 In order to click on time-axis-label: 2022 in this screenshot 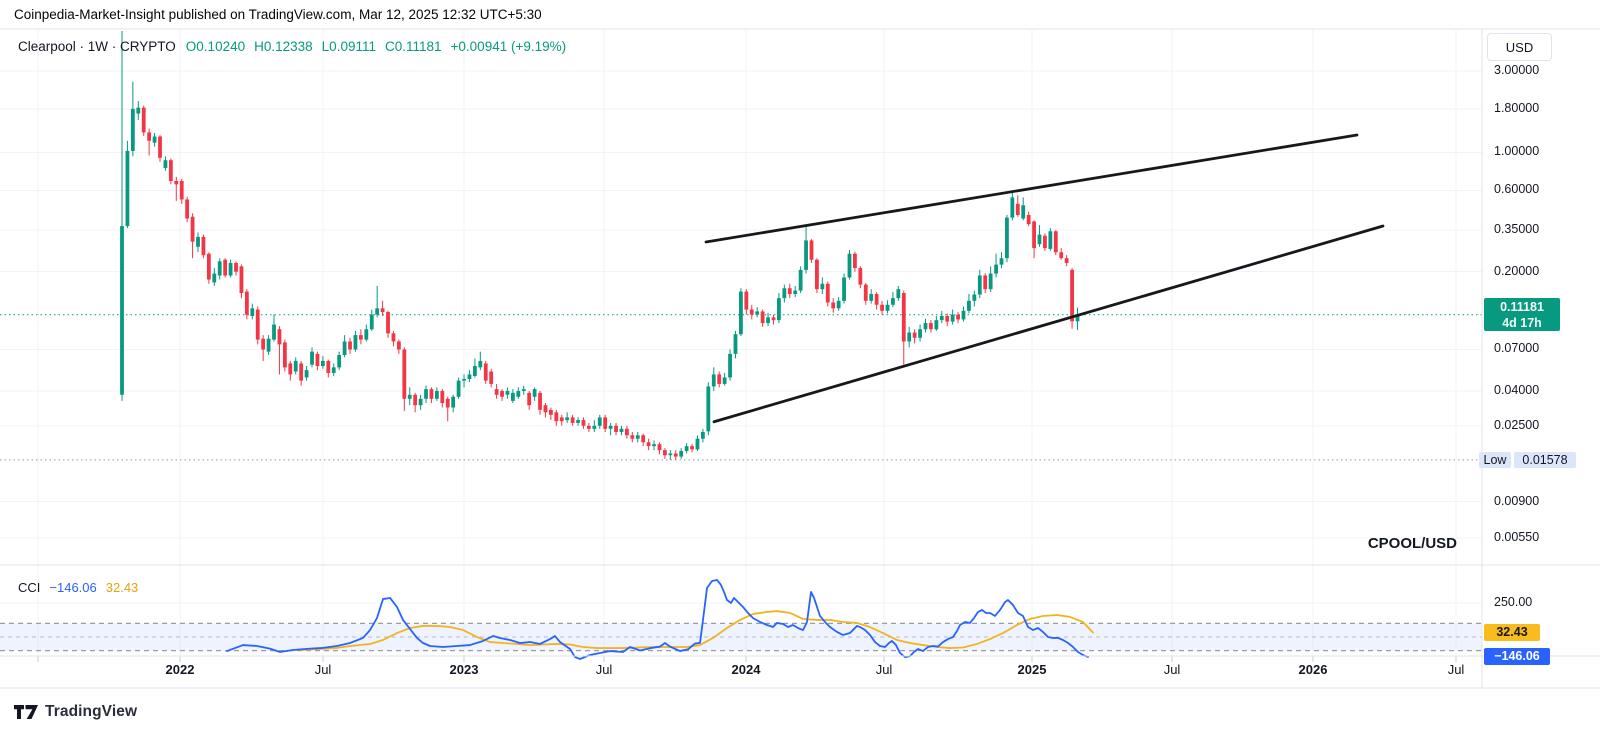, I will do `click(180, 669)`.